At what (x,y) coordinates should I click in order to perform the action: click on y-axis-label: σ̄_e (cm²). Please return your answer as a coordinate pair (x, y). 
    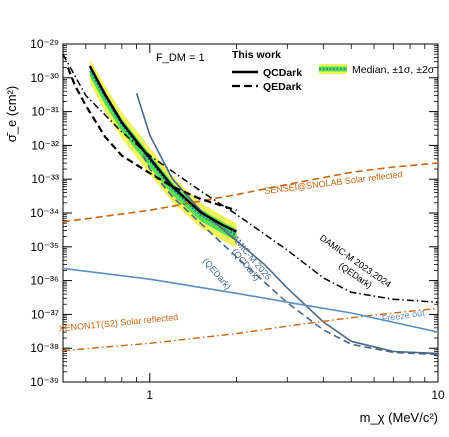
    Looking at the image, I should click on (11, 114).